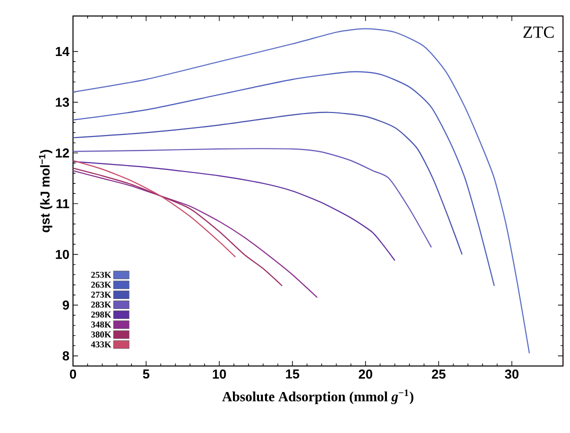 This screenshot has height=433, width=570. I want to click on y-tick-label: 9, so click(65, 305).